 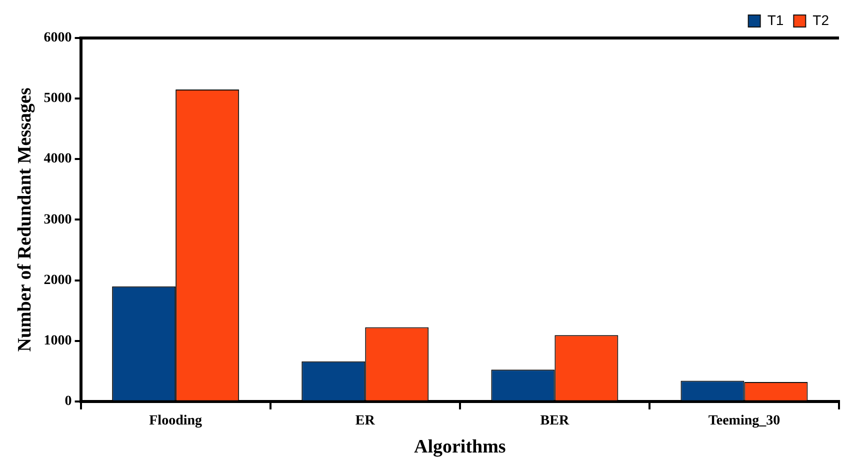 What do you see at coordinates (58, 340) in the screenshot?
I see `y-tick-label: 1000` at bounding box center [58, 340].